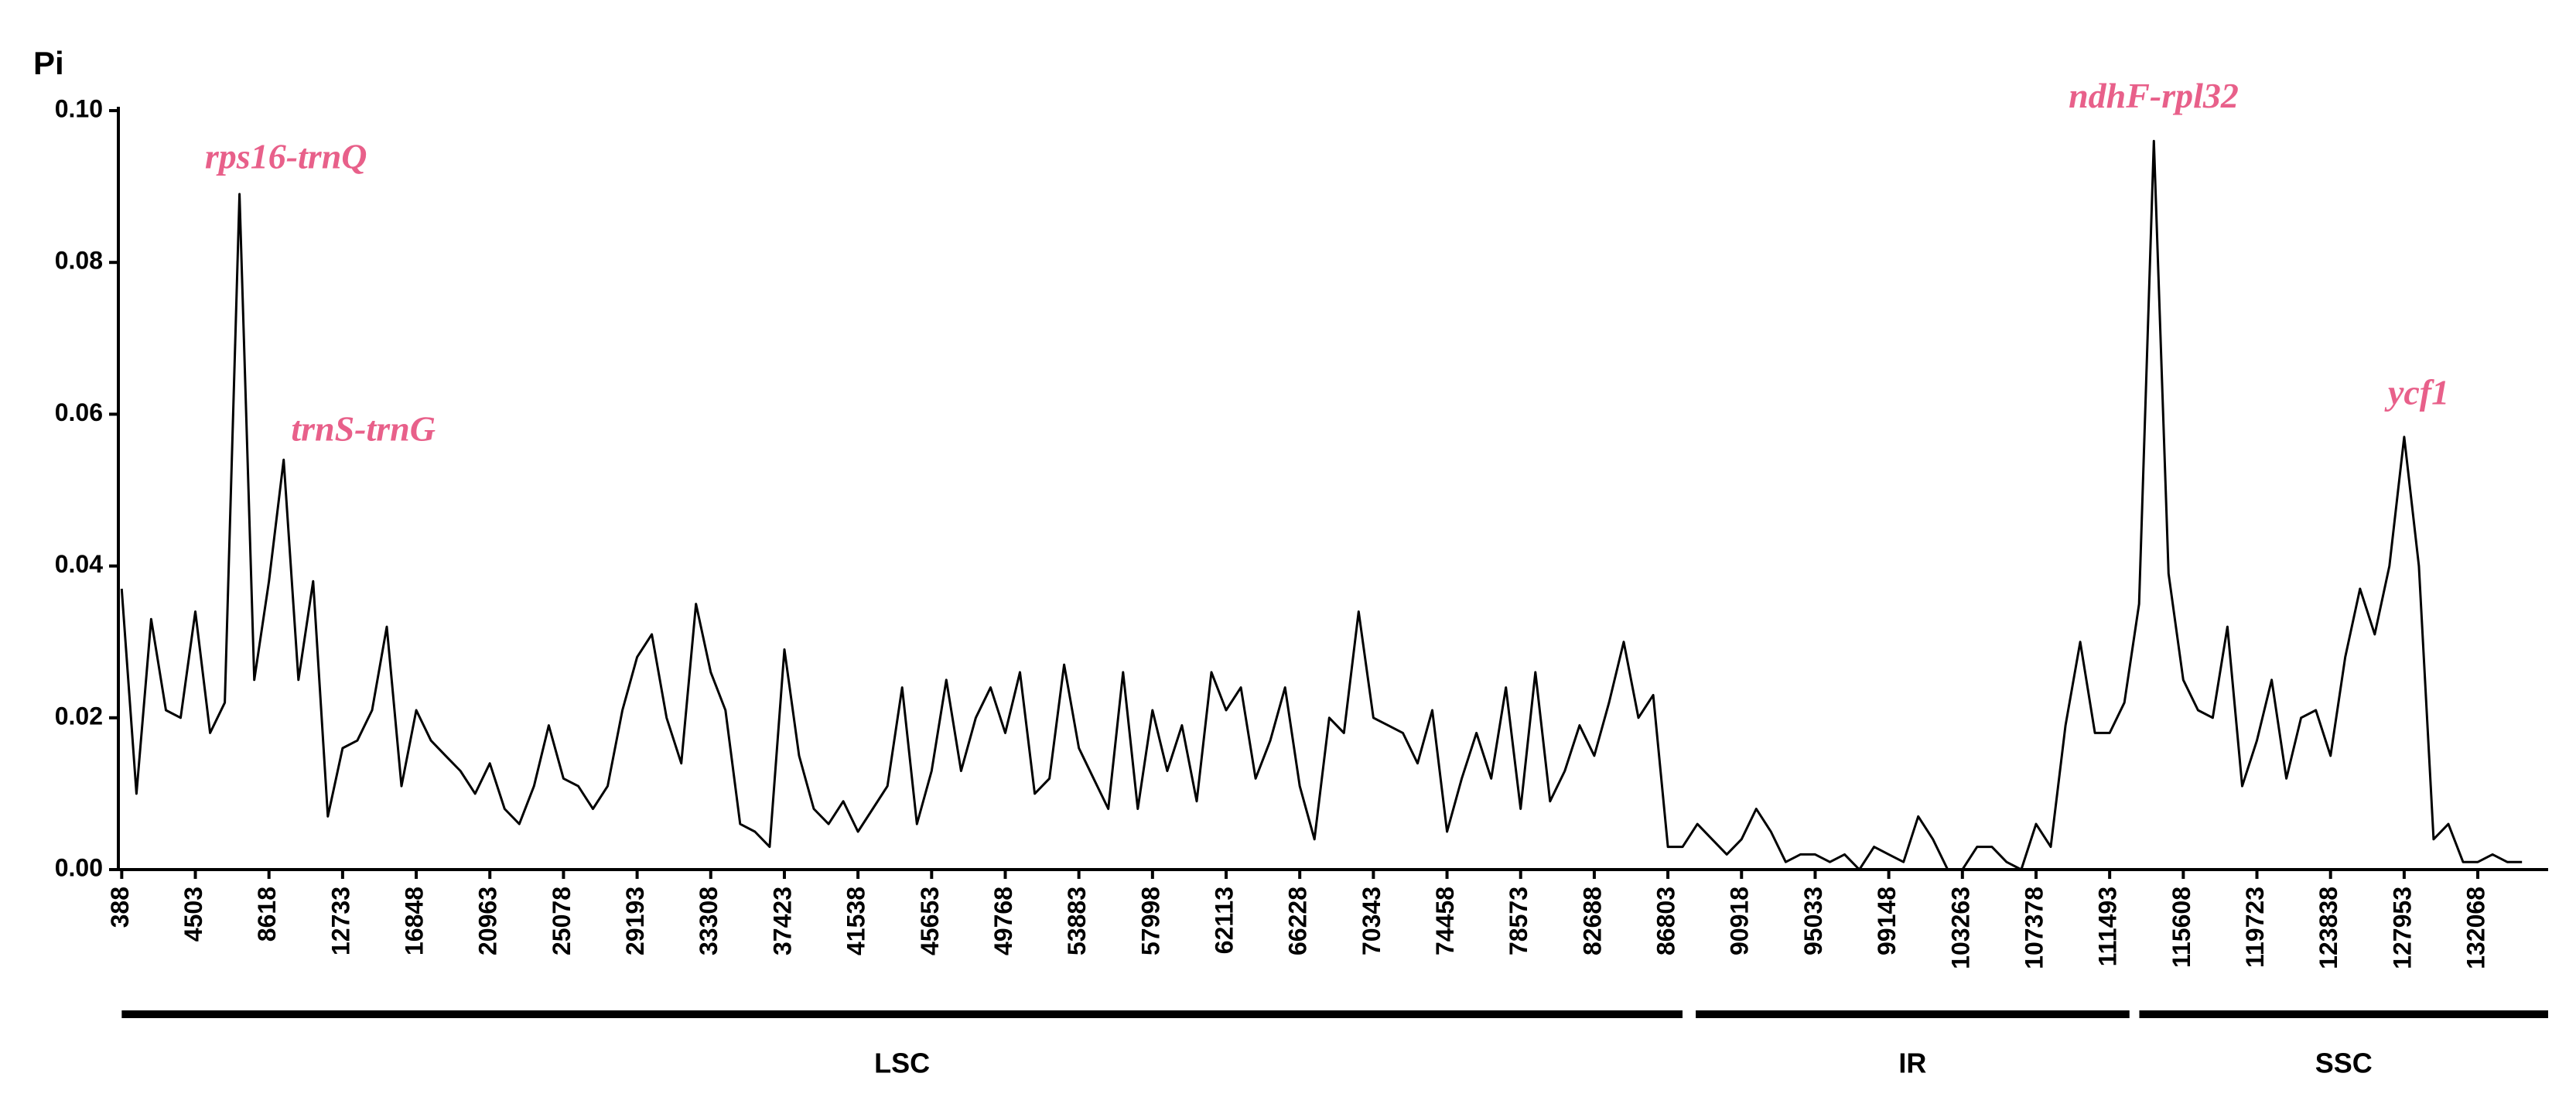 The width and height of the screenshot is (2576, 1104). Describe the element at coordinates (1150, 921) in the screenshot. I see `x-tick-label: 57998` at that location.